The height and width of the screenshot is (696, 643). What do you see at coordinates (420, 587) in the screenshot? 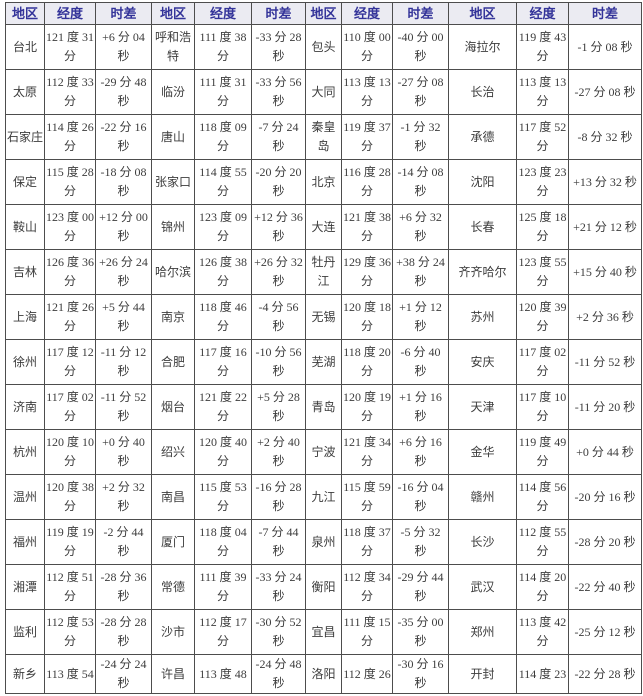
I see `timediff-cell: -29 分 44 秒` at bounding box center [420, 587].